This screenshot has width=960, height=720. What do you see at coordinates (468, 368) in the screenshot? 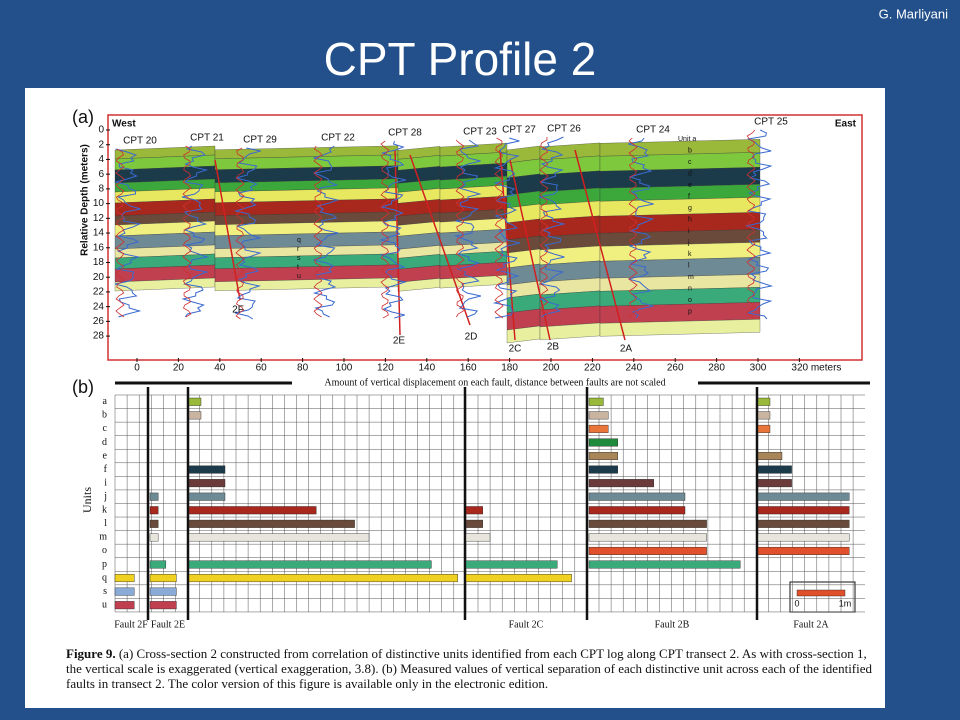
I see `x-tick-label: 160` at bounding box center [468, 368].